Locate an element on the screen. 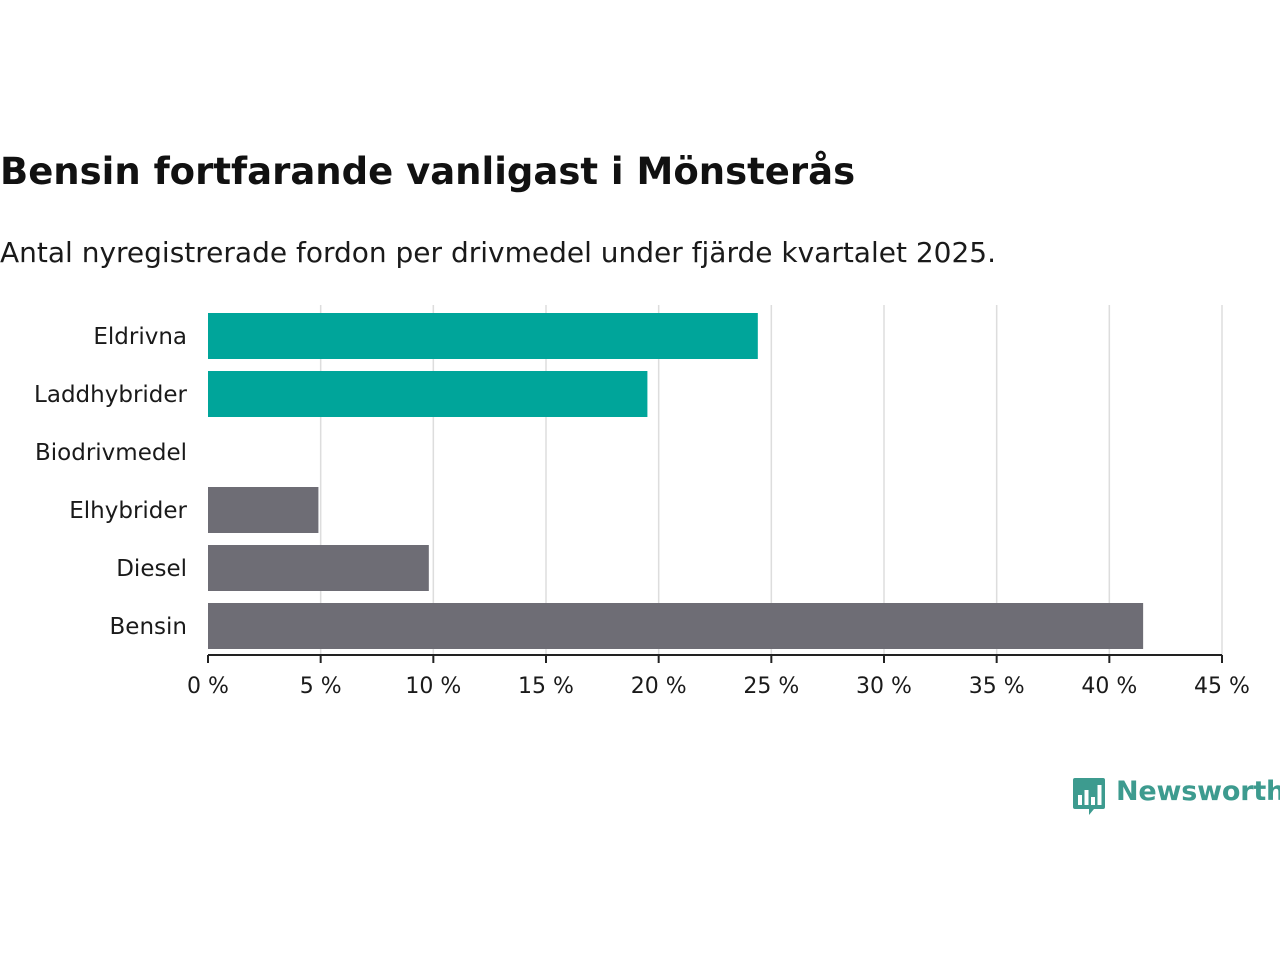 This screenshot has height=960, width=1280. bar-diesel is located at coordinates (318, 568).